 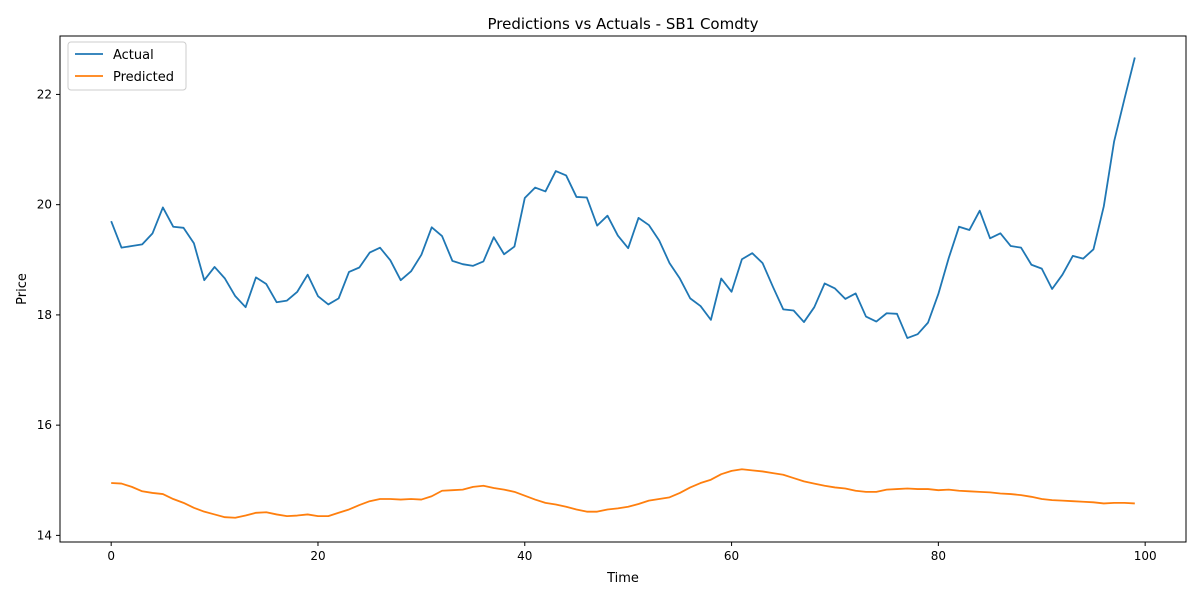 What do you see at coordinates (127, 66) in the screenshot?
I see `legend: Actual Predicted` at bounding box center [127, 66].